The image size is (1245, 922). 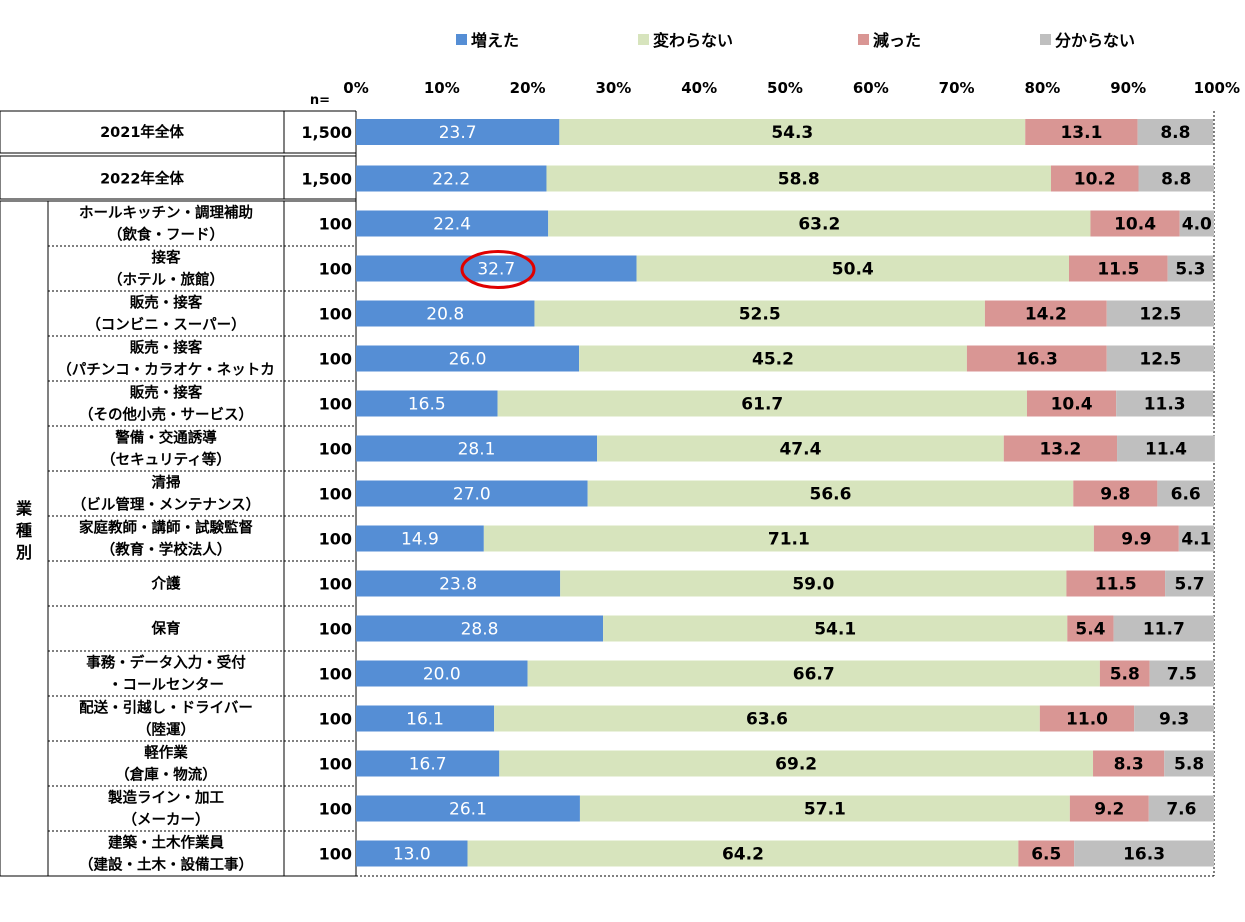 What do you see at coordinates (1197, 225) in the screenshot?
I see `bar-value-label: 4.0` at bounding box center [1197, 225].